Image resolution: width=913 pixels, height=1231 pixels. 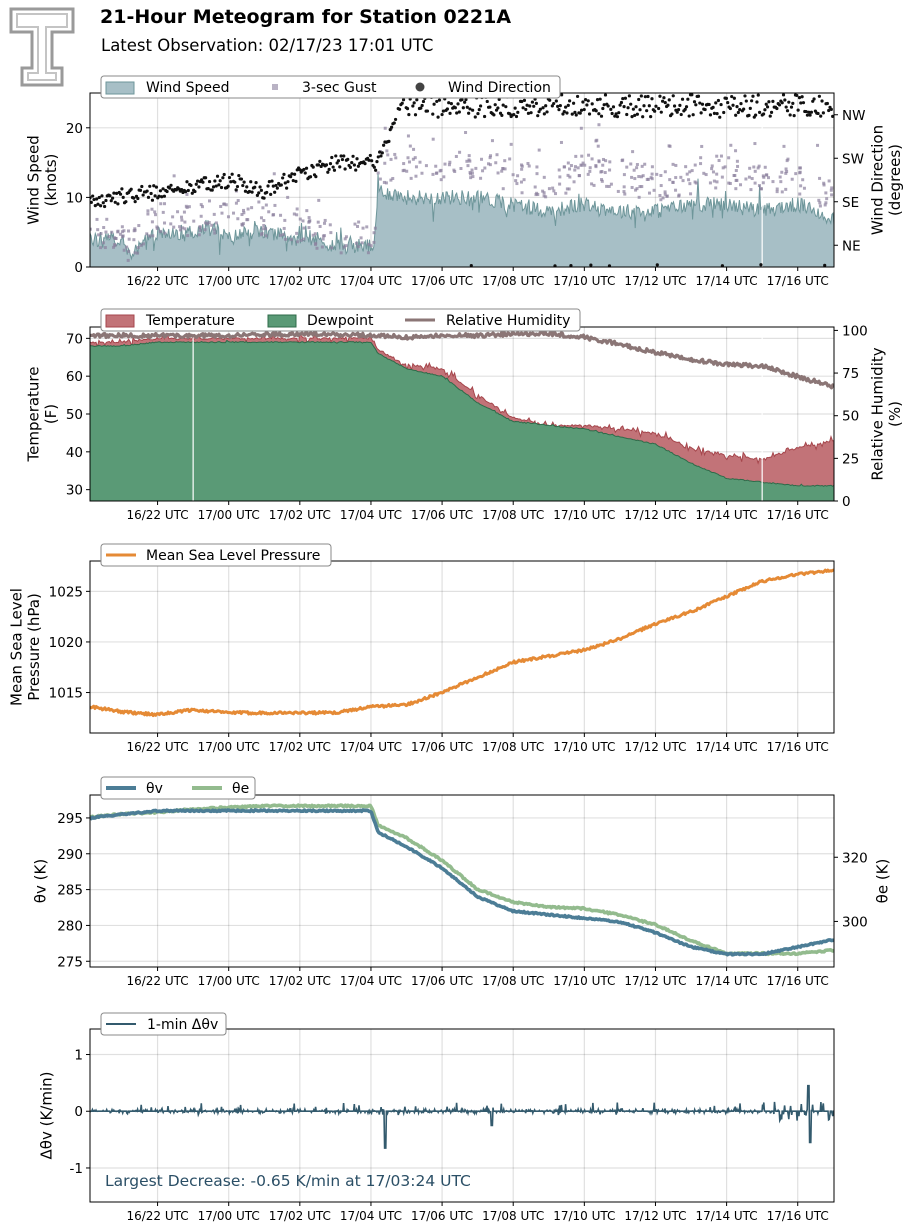 What do you see at coordinates (46, 1116) in the screenshot?
I see `y-axis-label-line: Δθv (K/min)` at bounding box center [46, 1116].